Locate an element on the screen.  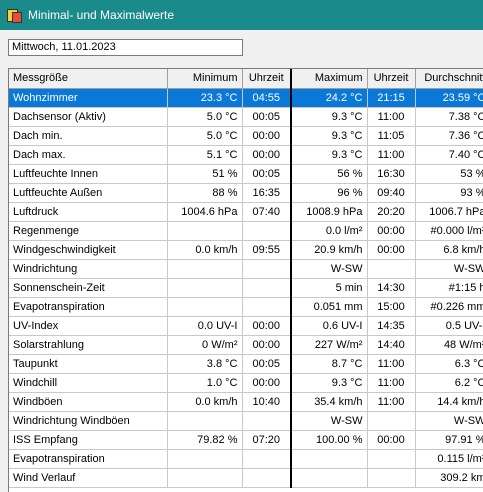
table-row: Regenmenge 0.0 l/m² 00:00 #0.000 l/m² is located at coordinates (246, 231).